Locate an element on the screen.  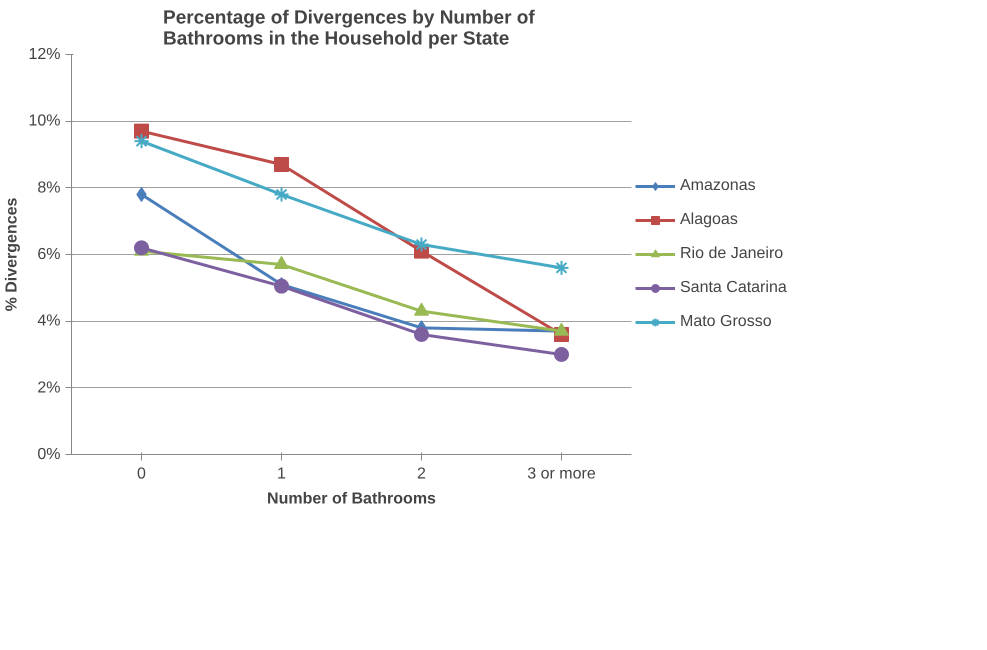
legend-label: Amazonas is located at coordinates (718, 186).